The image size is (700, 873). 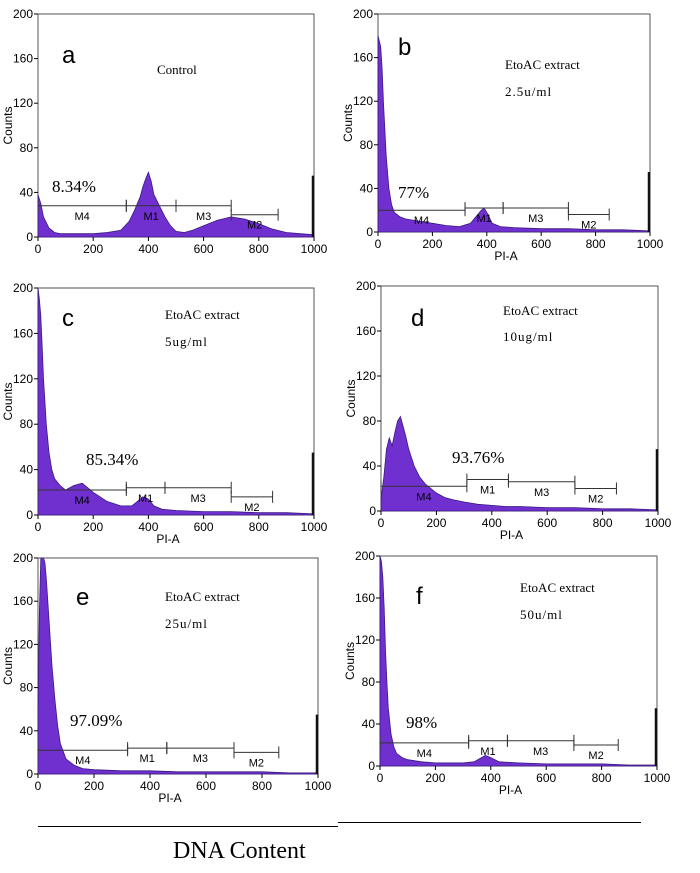 What do you see at coordinates (200, 759) in the screenshot?
I see `panel-e-marker-m3-label: M3` at bounding box center [200, 759].